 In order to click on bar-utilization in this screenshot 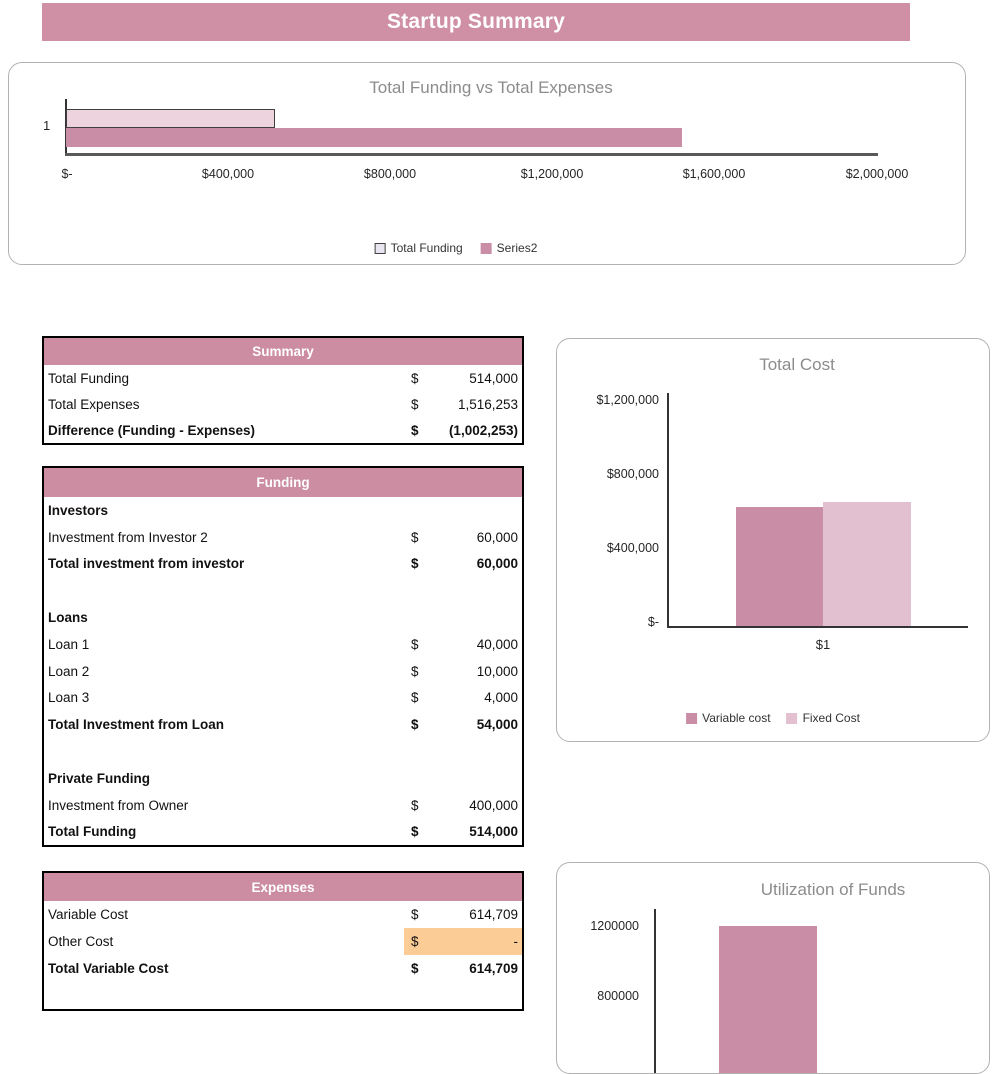, I will do `click(768, 999)`.